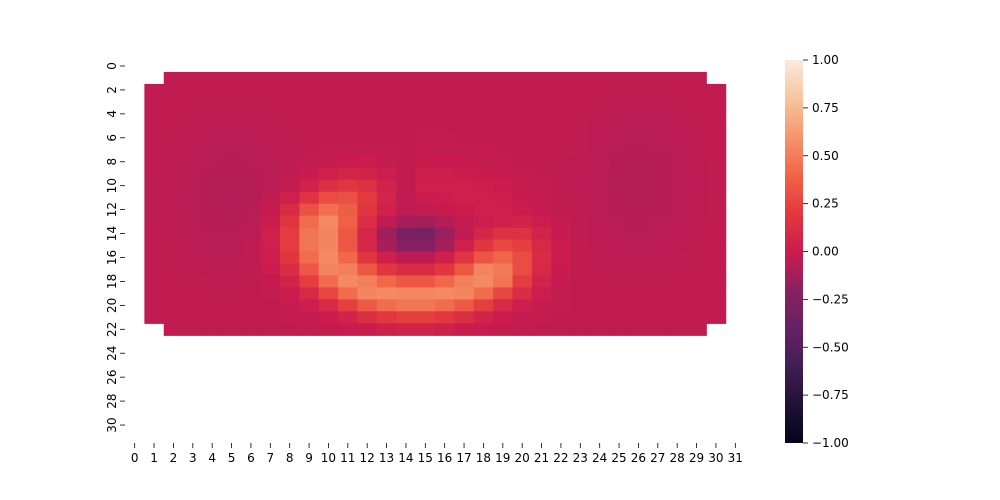  What do you see at coordinates (112, 114) in the screenshot?
I see `y-tick-label: 4` at bounding box center [112, 114].